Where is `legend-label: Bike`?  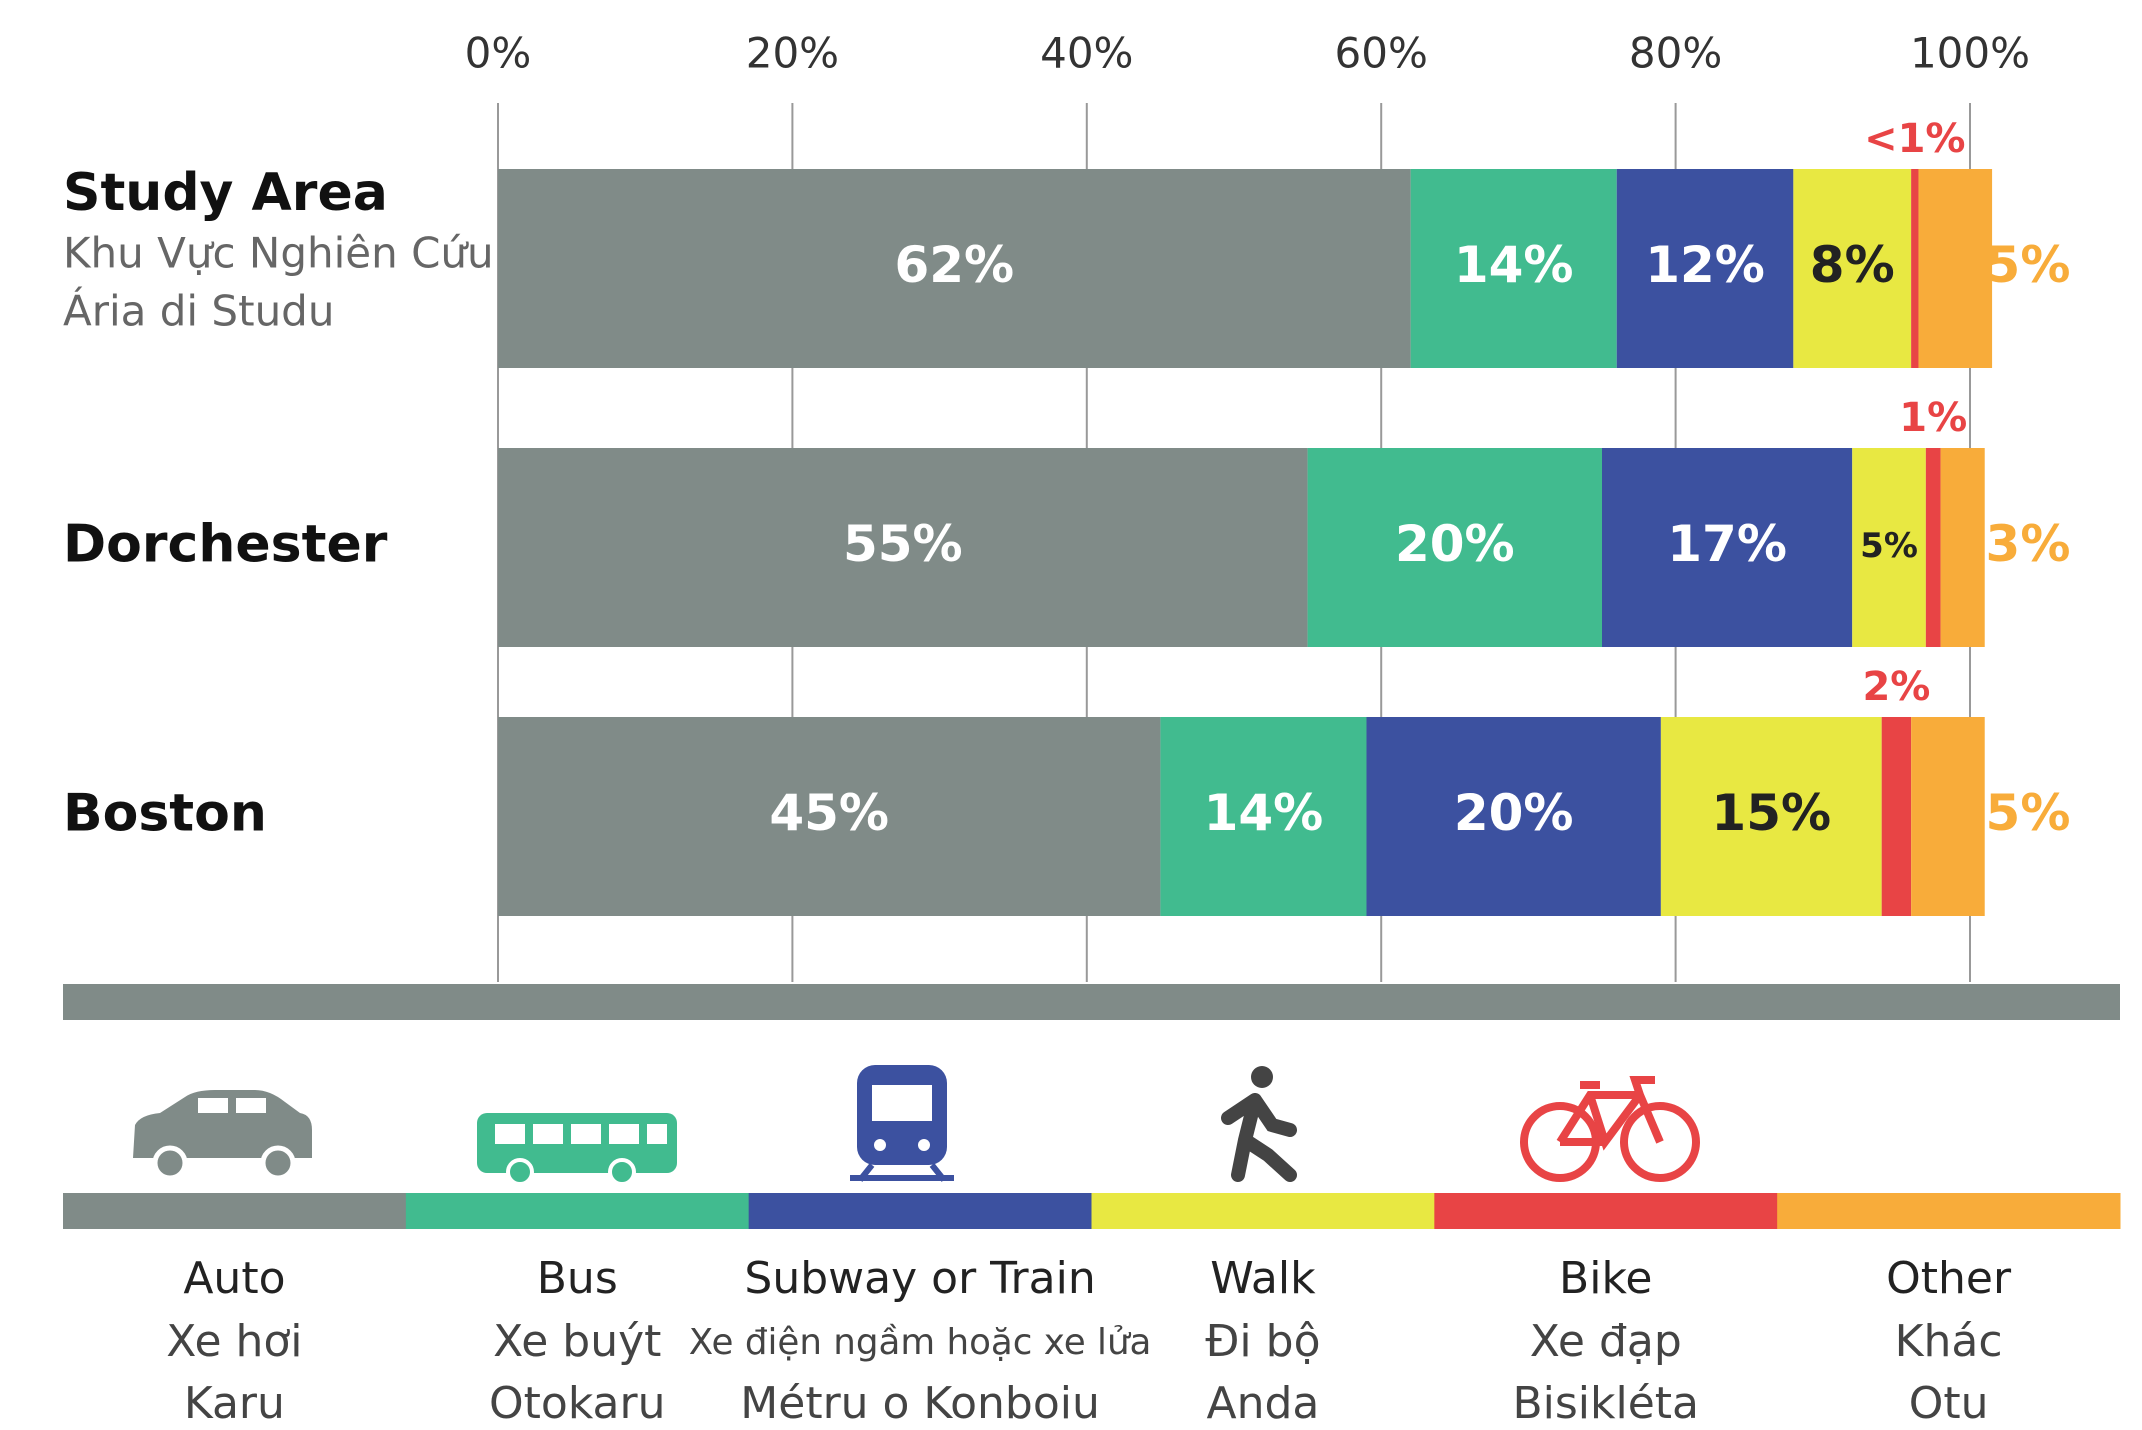 legend-label: Bike is located at coordinates (1605, 1278).